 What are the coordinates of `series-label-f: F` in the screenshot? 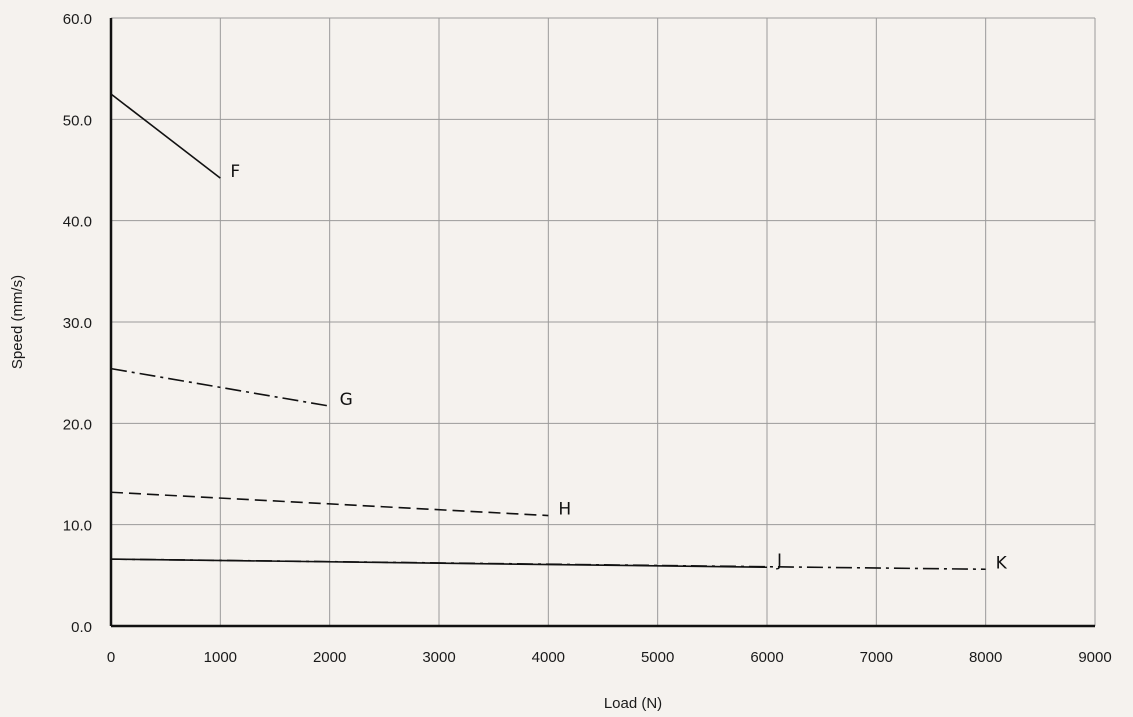 It's located at (235, 172).